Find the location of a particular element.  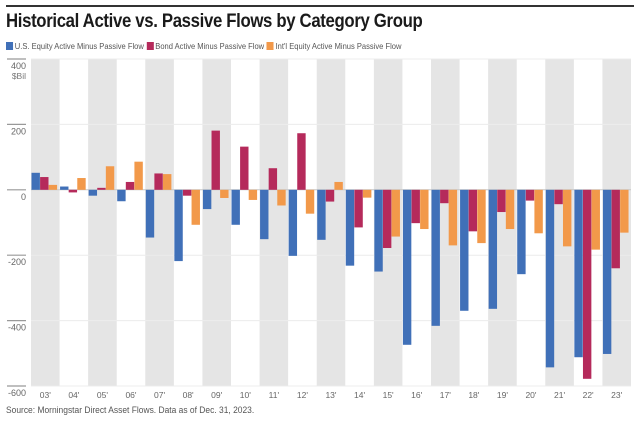

legend-item-intl-equity: Int'l Equity Active Minus Passive Flow is located at coordinates (334, 46).